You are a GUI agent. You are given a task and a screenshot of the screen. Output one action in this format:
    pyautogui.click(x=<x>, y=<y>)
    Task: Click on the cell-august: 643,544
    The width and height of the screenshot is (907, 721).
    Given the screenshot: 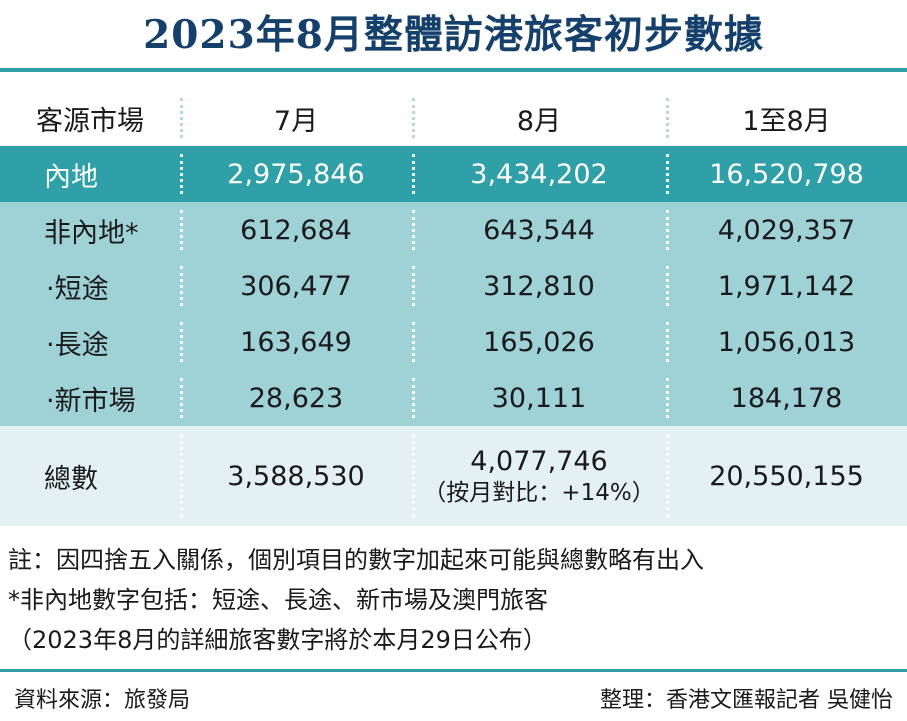 What is the action you would take?
    pyautogui.click(x=539, y=230)
    